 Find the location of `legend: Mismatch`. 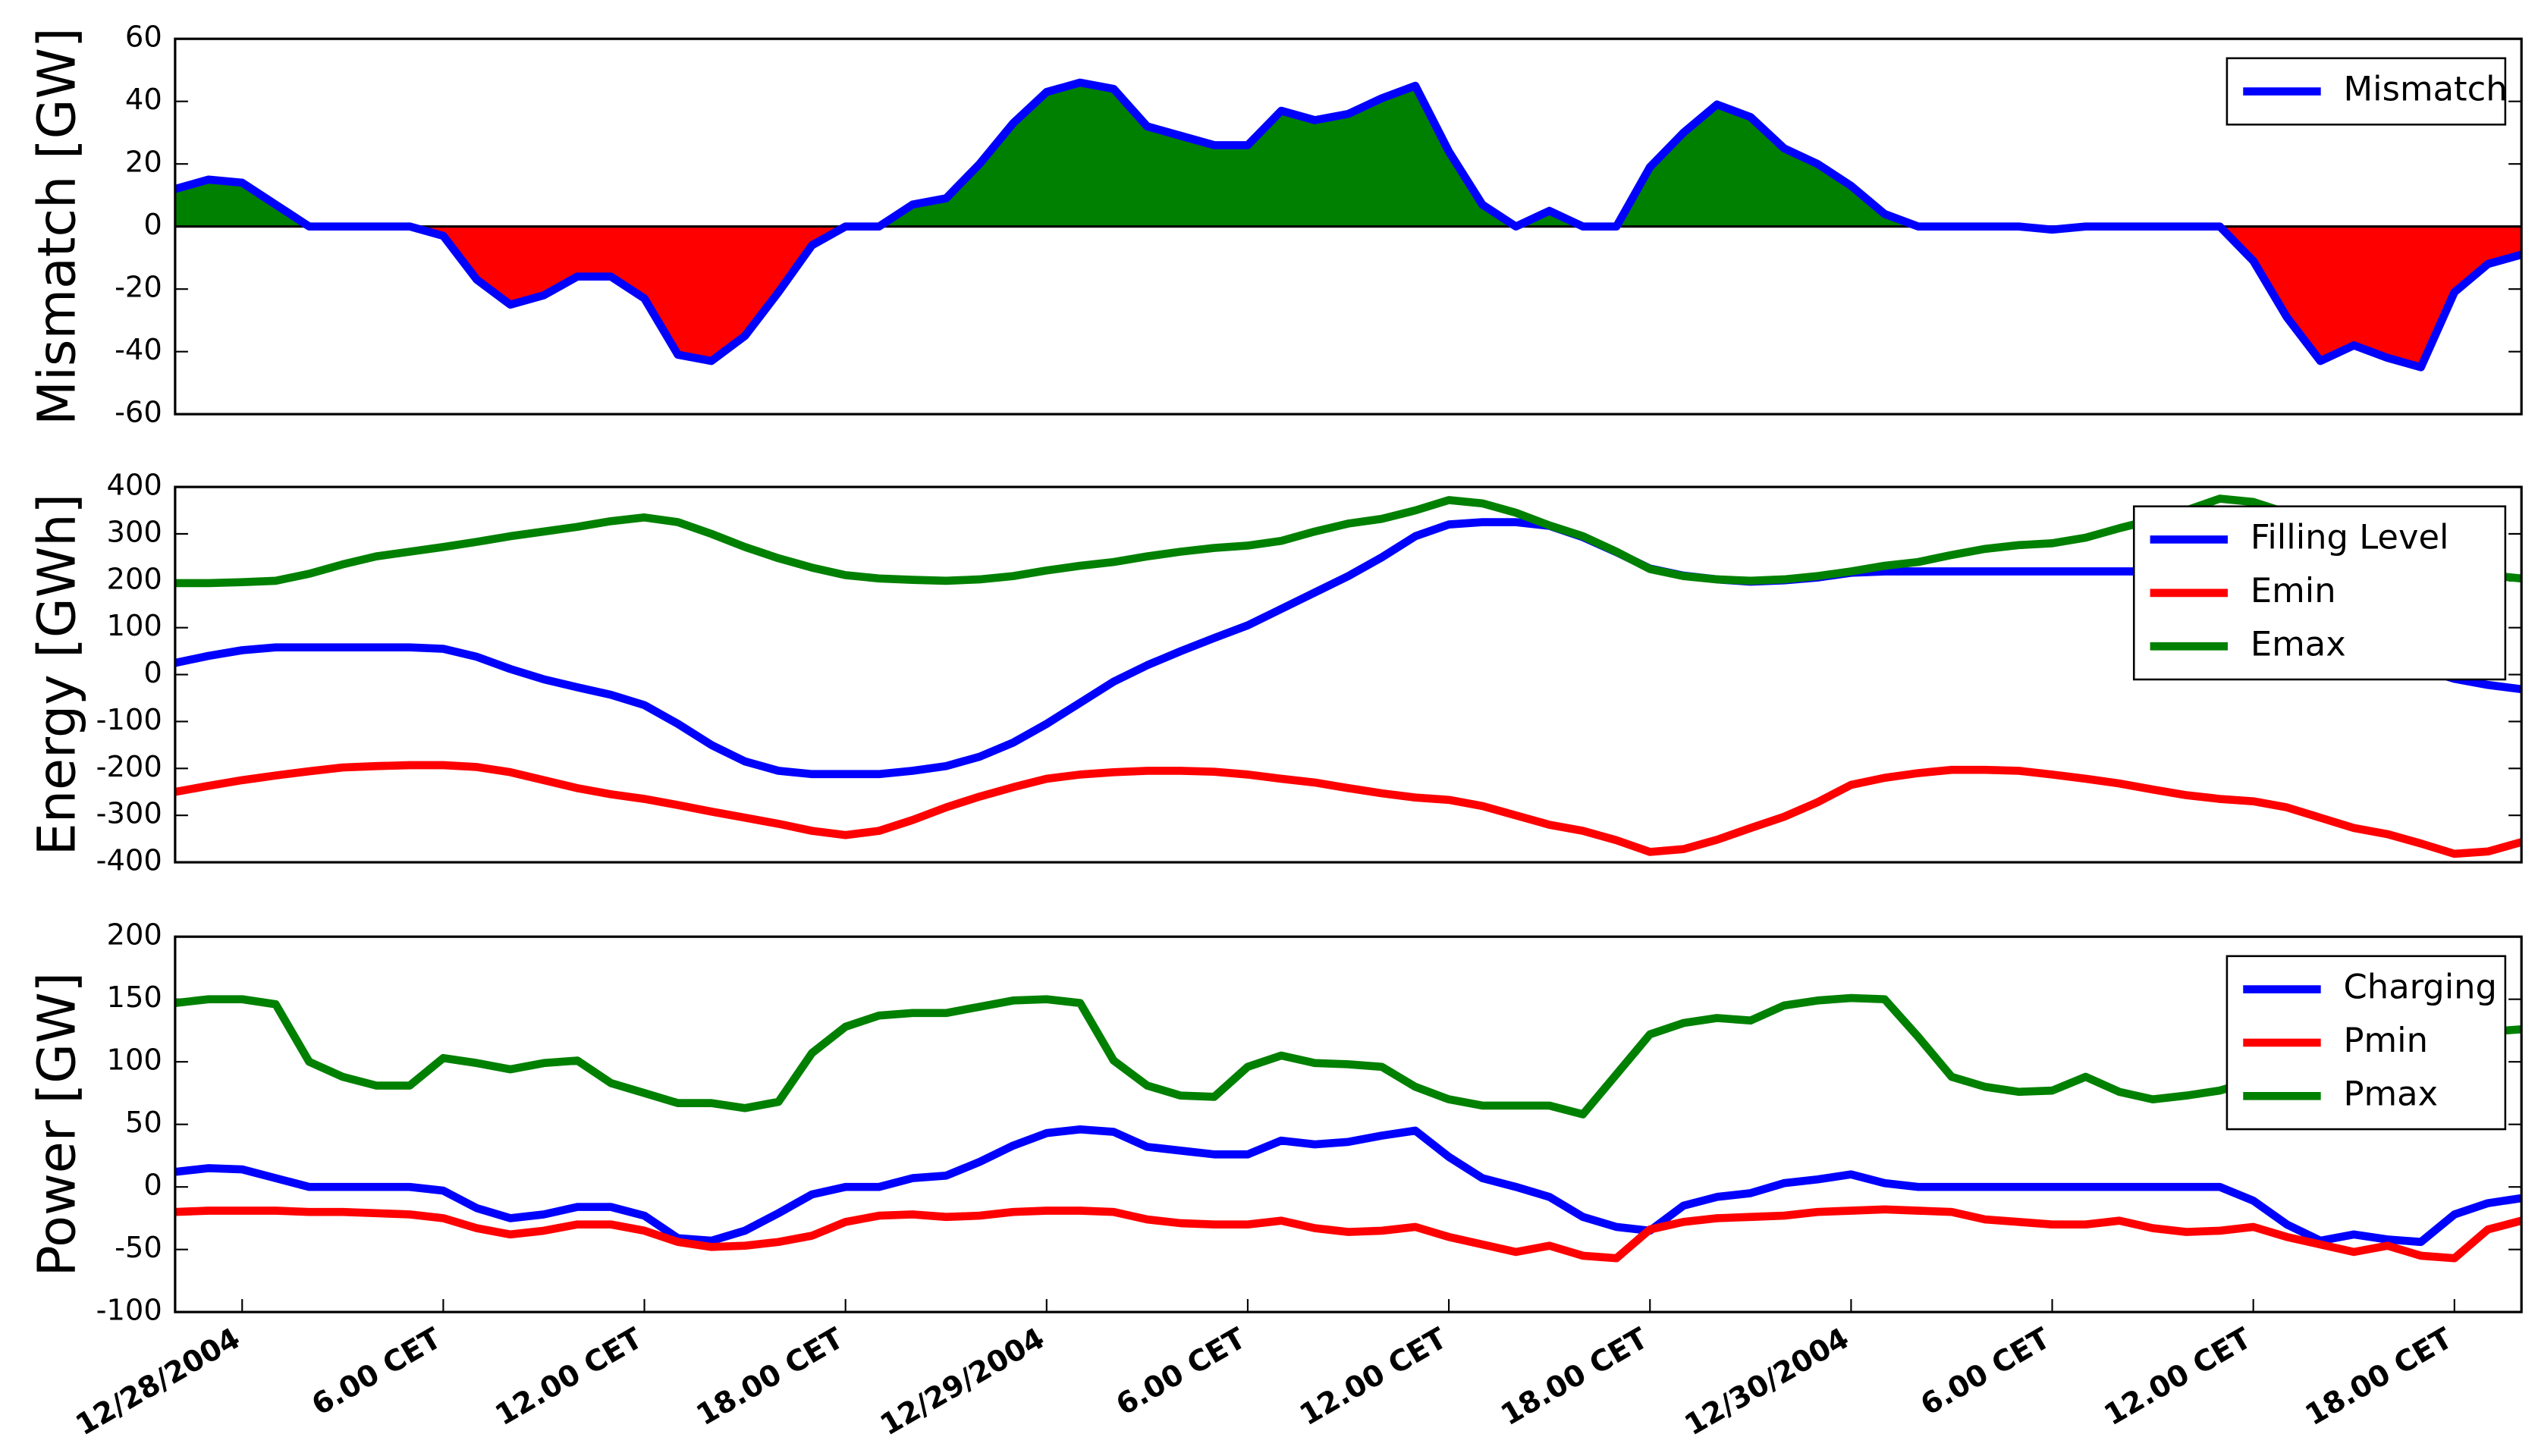

legend: Mismatch is located at coordinates (2366, 91).